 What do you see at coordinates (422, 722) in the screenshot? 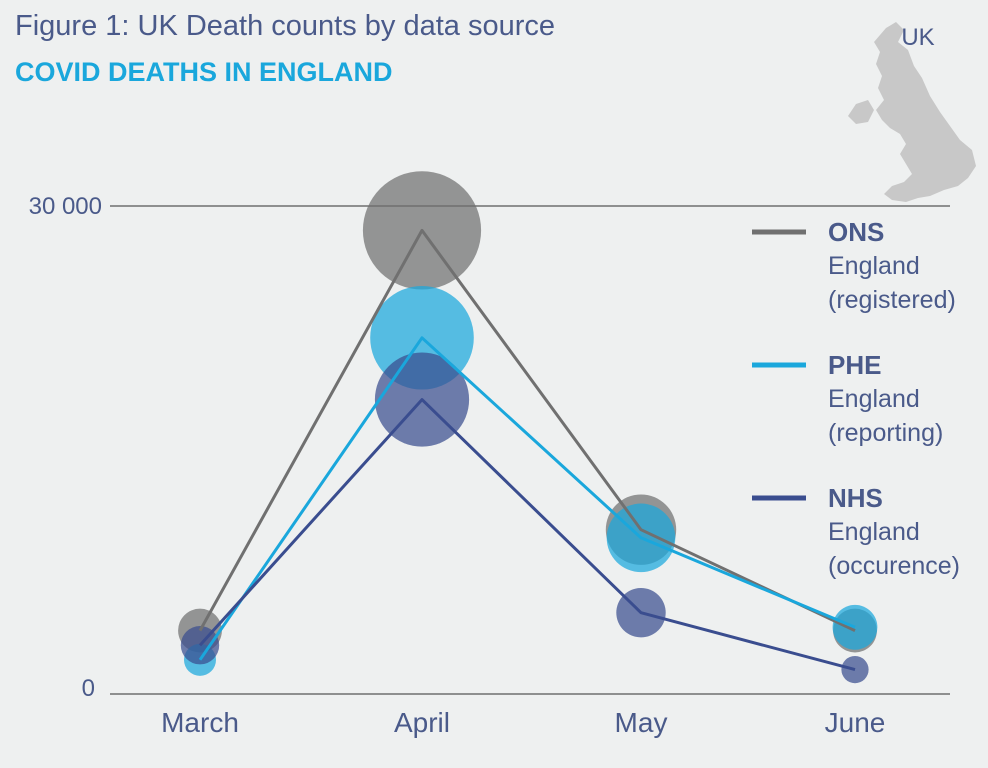
I see `x-tick-label-april: April` at bounding box center [422, 722].